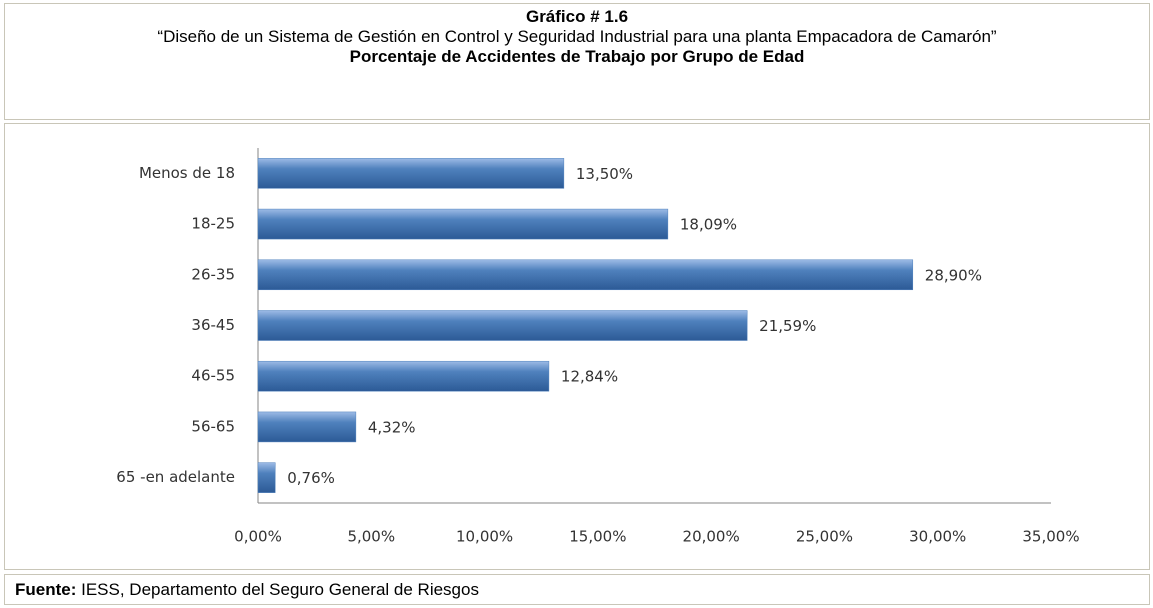  What do you see at coordinates (597, 537) in the screenshot?
I see `x-tick-label: 15,00%` at bounding box center [597, 537].